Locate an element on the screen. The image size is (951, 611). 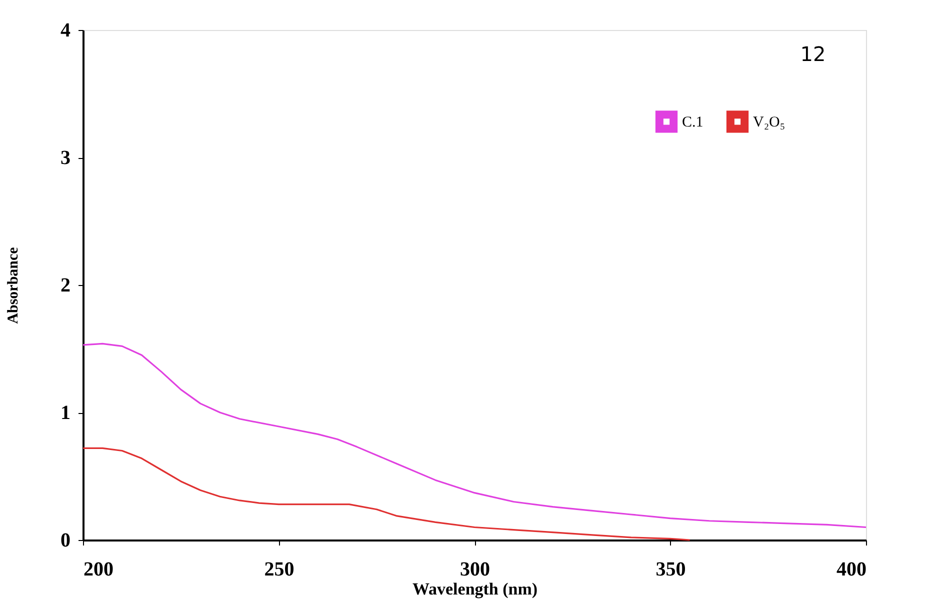
line-series is located at coordinates (386, 494).